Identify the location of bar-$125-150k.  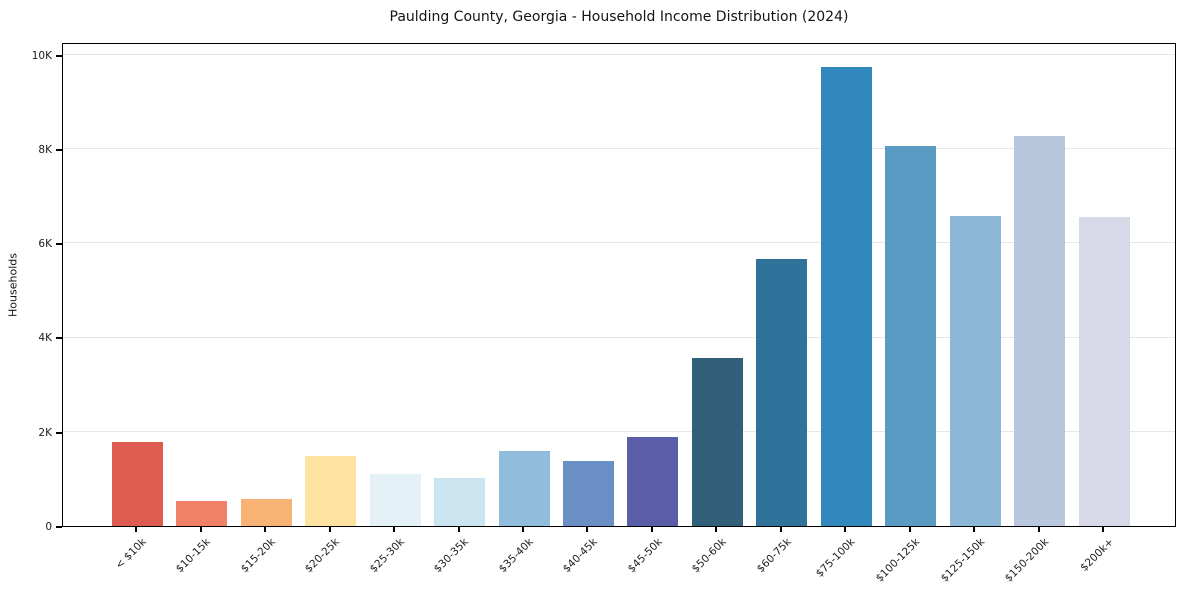
(975, 370).